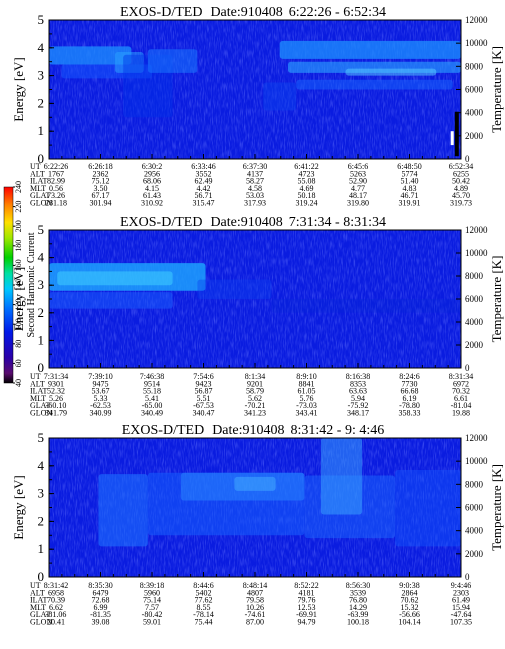  Describe the element at coordinates (100, 585) in the screenshot. I see `table-cell: 8:35:30` at that location.